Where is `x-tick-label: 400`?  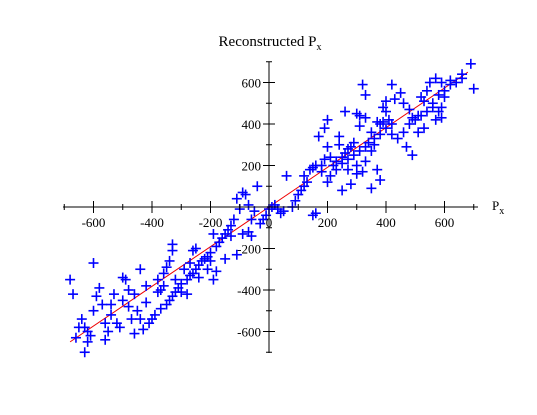 x-tick-label: 400 is located at coordinates (386, 222).